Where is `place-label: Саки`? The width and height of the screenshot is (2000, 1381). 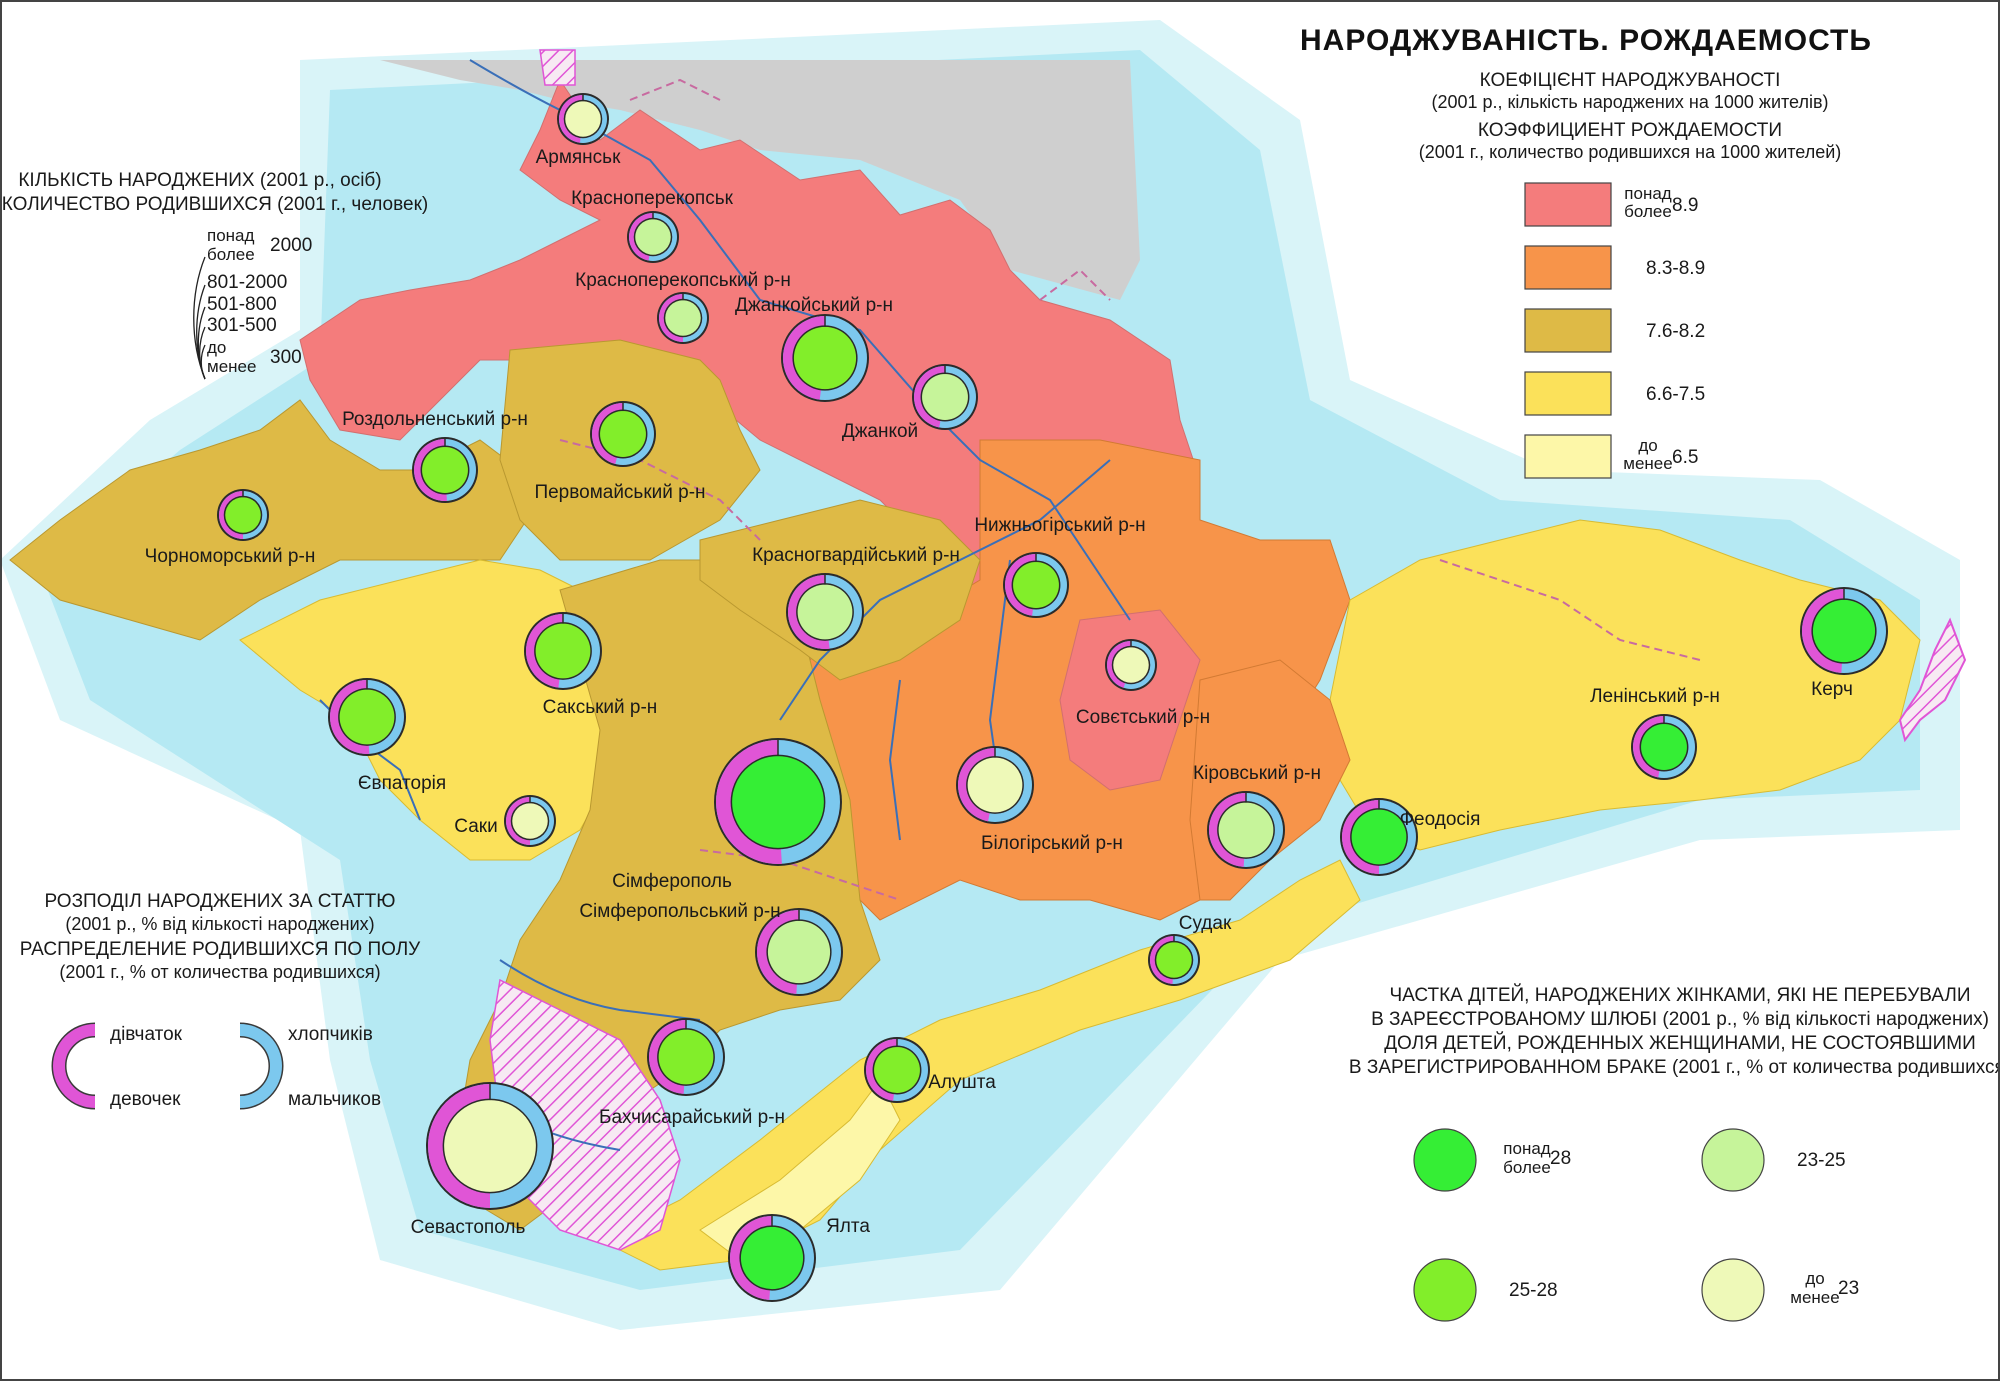
place-label: Саки is located at coordinates (475, 826).